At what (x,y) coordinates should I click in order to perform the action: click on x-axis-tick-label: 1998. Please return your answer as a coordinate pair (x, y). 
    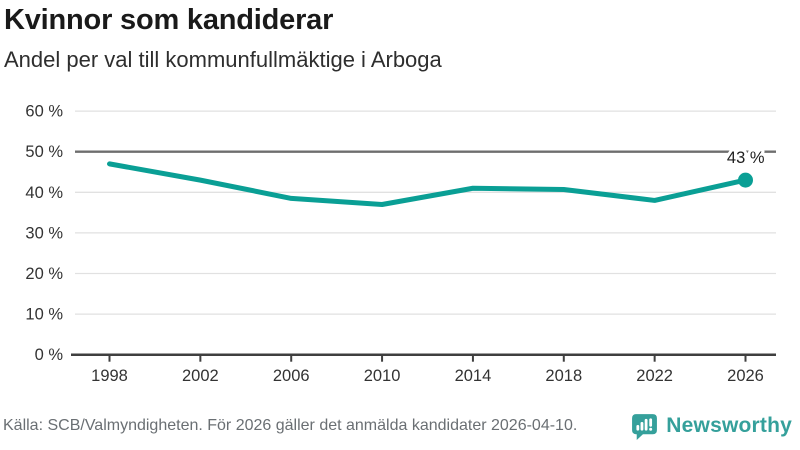
    Looking at the image, I should click on (109, 376).